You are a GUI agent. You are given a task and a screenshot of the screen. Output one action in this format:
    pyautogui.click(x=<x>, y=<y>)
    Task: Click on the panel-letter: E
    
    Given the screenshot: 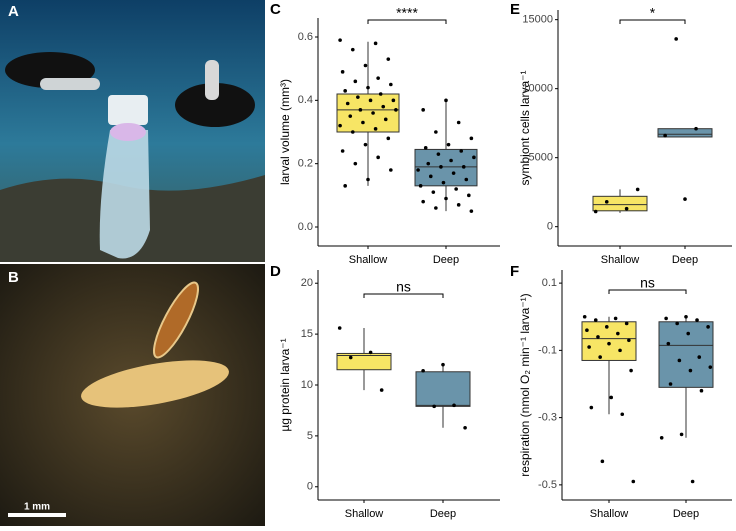 What is the action you would take?
    pyautogui.click(x=515, y=9)
    